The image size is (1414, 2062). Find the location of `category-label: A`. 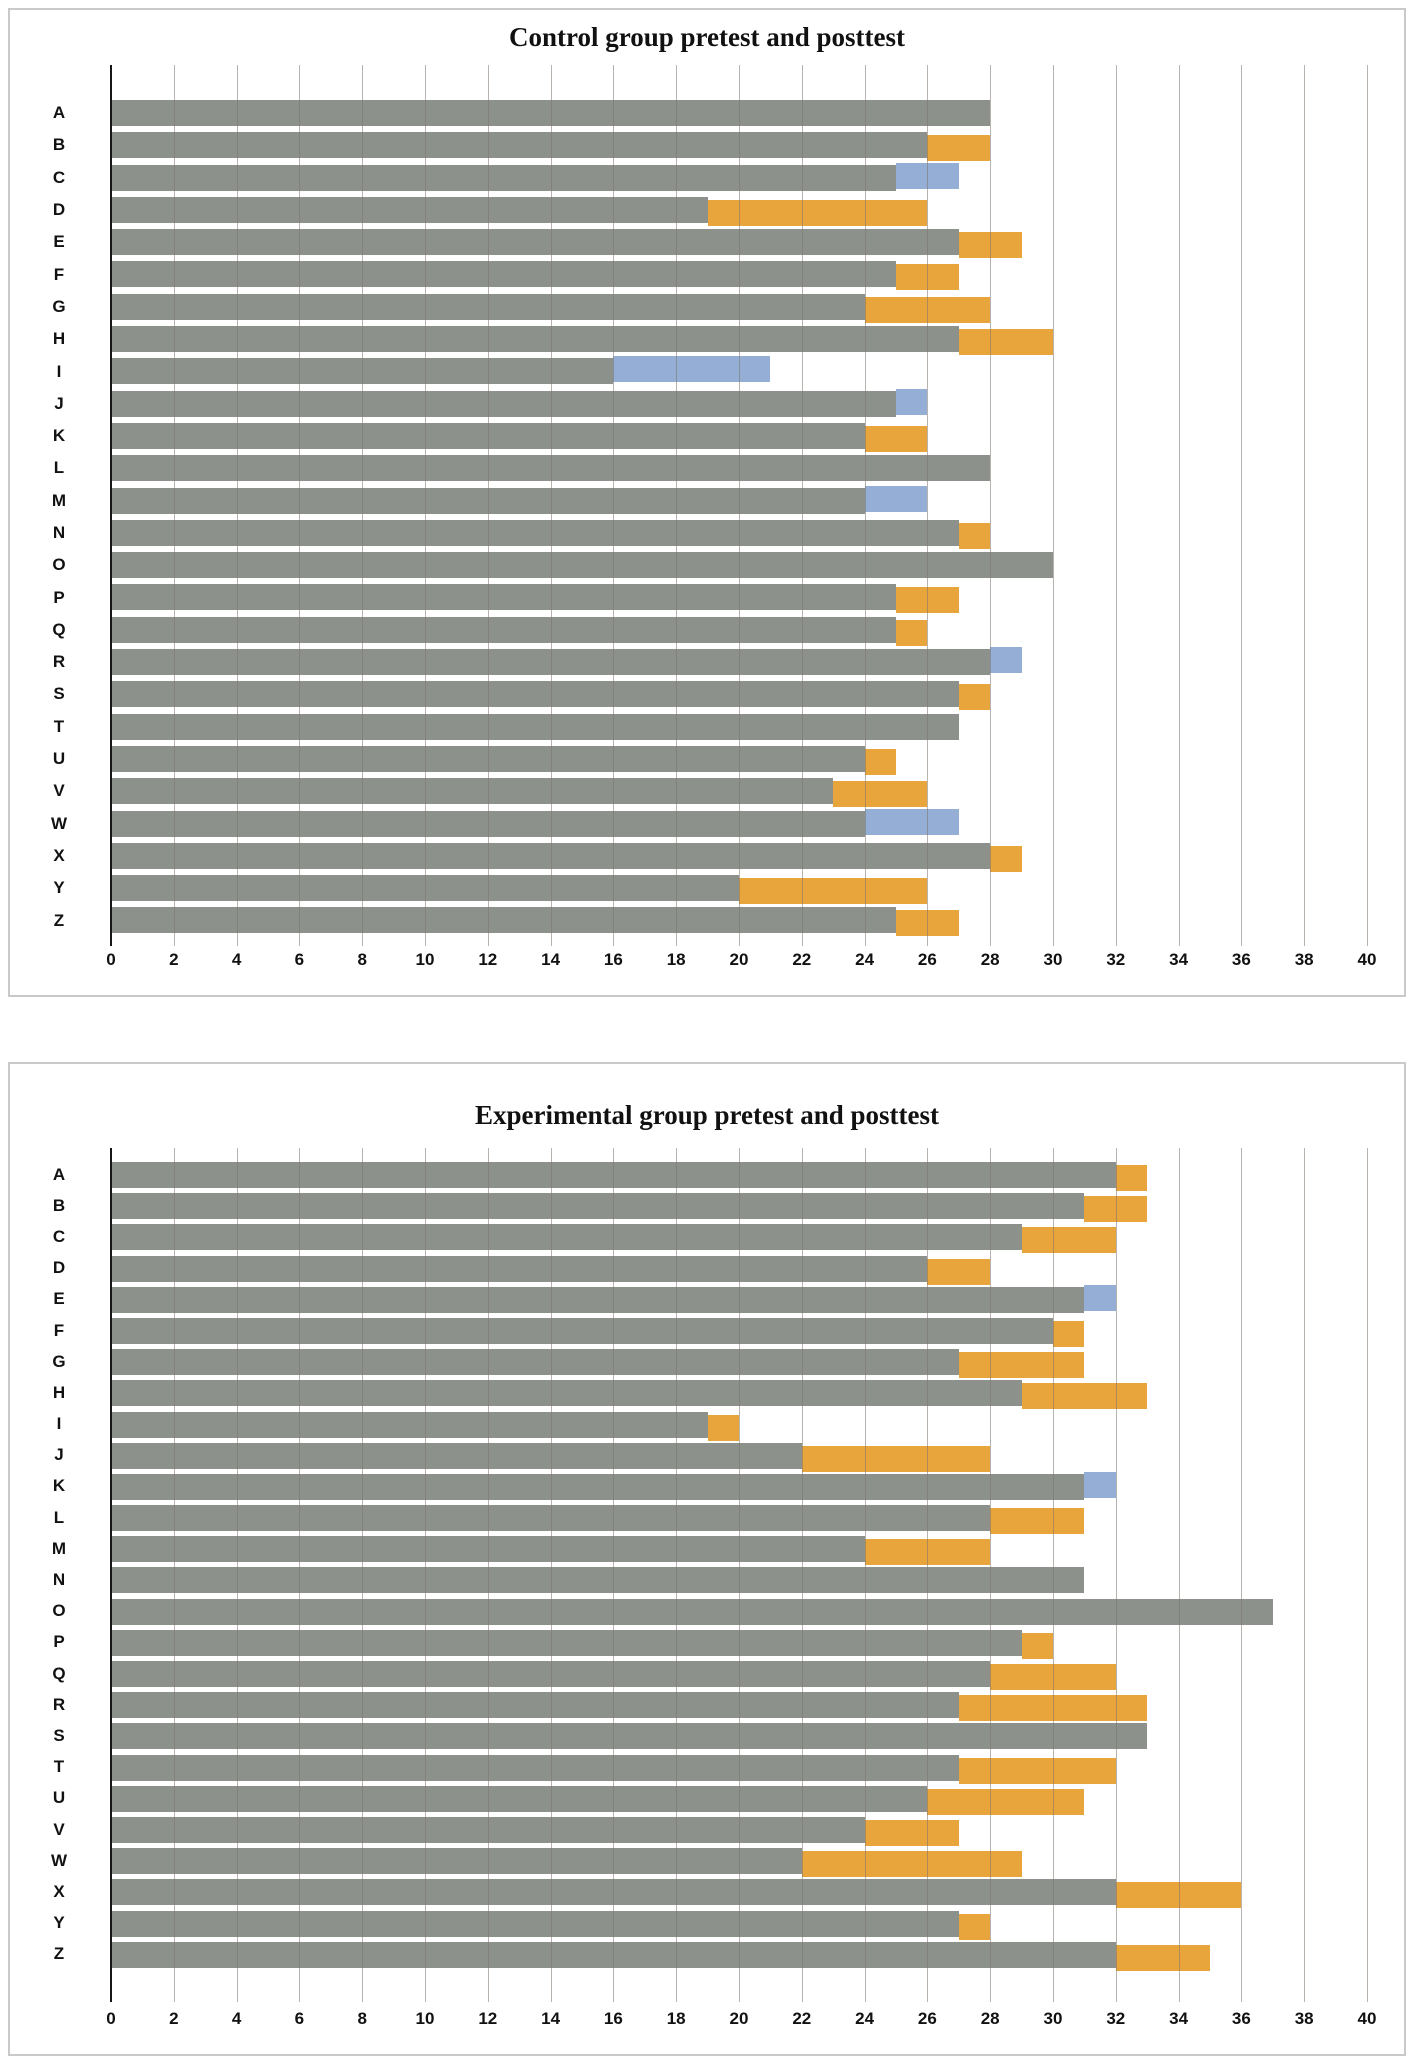

category-label: A is located at coordinates (59, 113).